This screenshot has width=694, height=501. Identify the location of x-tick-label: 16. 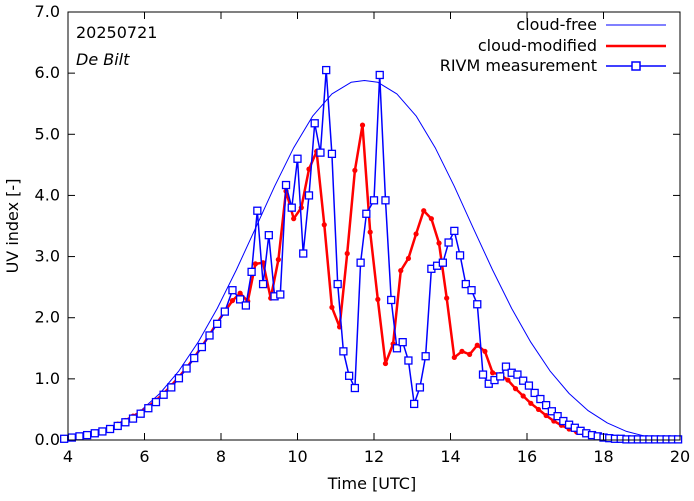
(527, 456).